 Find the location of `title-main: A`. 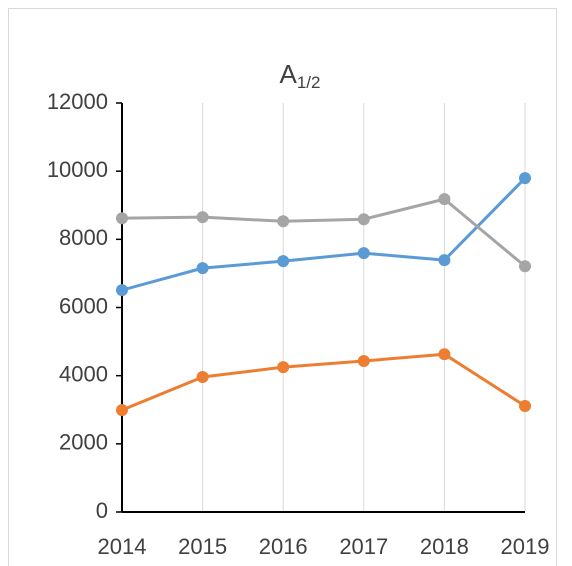

title-main: A is located at coordinates (289, 74).